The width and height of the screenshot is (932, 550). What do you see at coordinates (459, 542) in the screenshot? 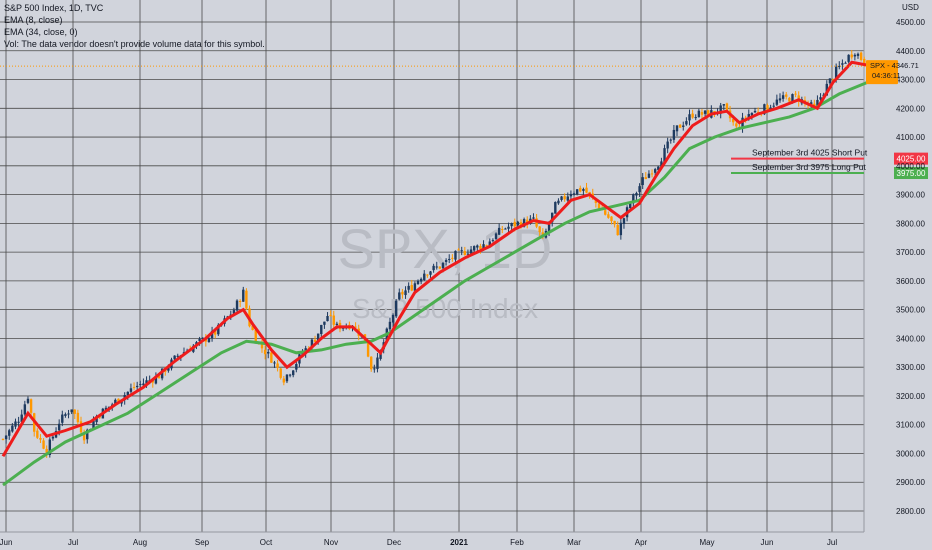
I see `x-tick-label: 2021` at bounding box center [459, 542].